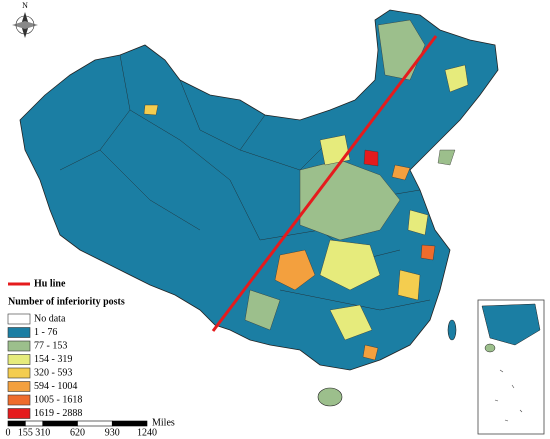 The image size is (550, 439). What do you see at coordinates (55, 386) in the screenshot?
I see `legend-label: 594 - 1004` at bounding box center [55, 386].